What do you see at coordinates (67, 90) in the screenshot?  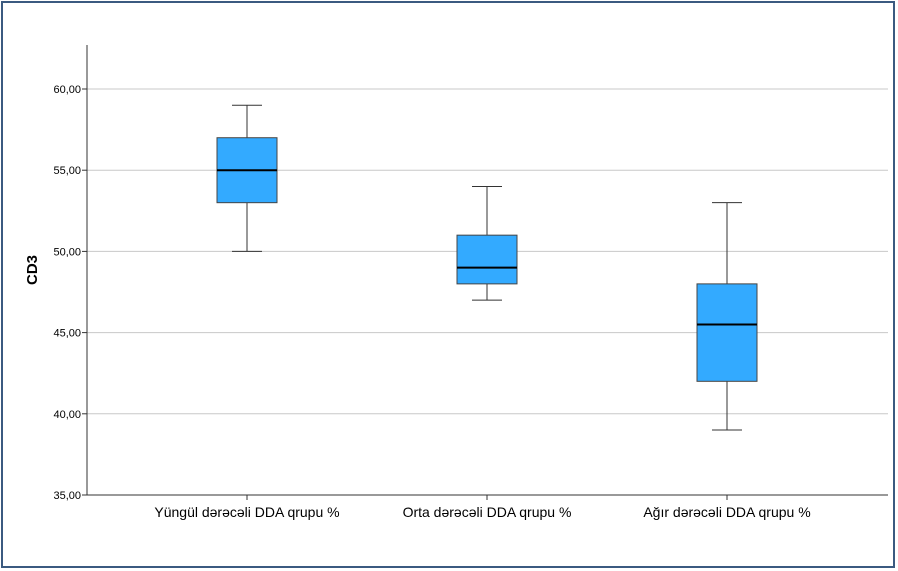 I see `y-tick-label: 60,00` at bounding box center [67, 90].